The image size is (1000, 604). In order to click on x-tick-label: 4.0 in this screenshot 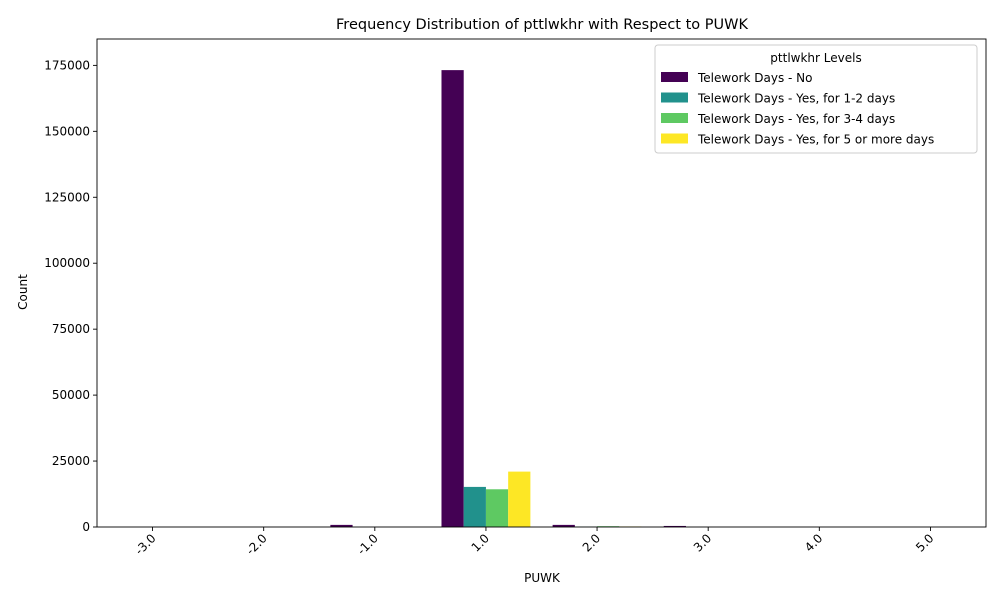, I will do `click(813, 542)`.